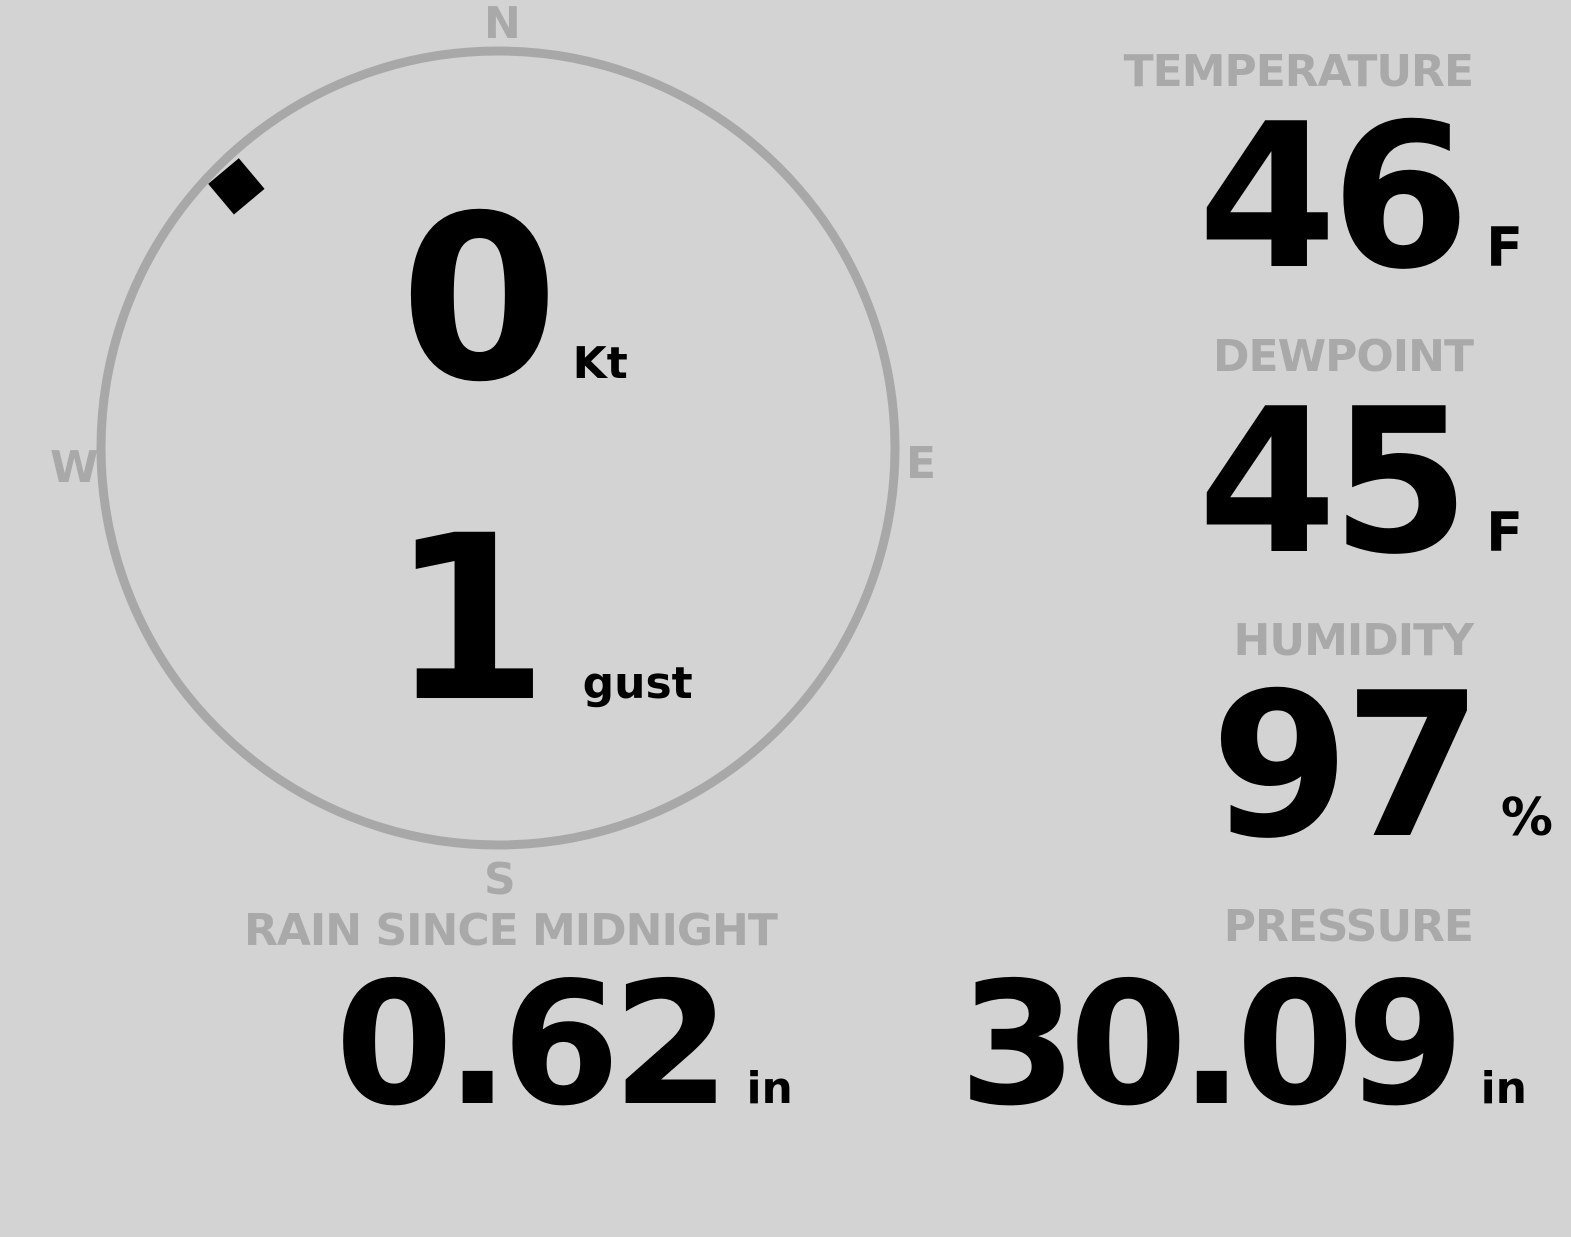  Describe the element at coordinates (564, 1045) in the screenshot. I see `rain-reading: 0.62 in` at that location.